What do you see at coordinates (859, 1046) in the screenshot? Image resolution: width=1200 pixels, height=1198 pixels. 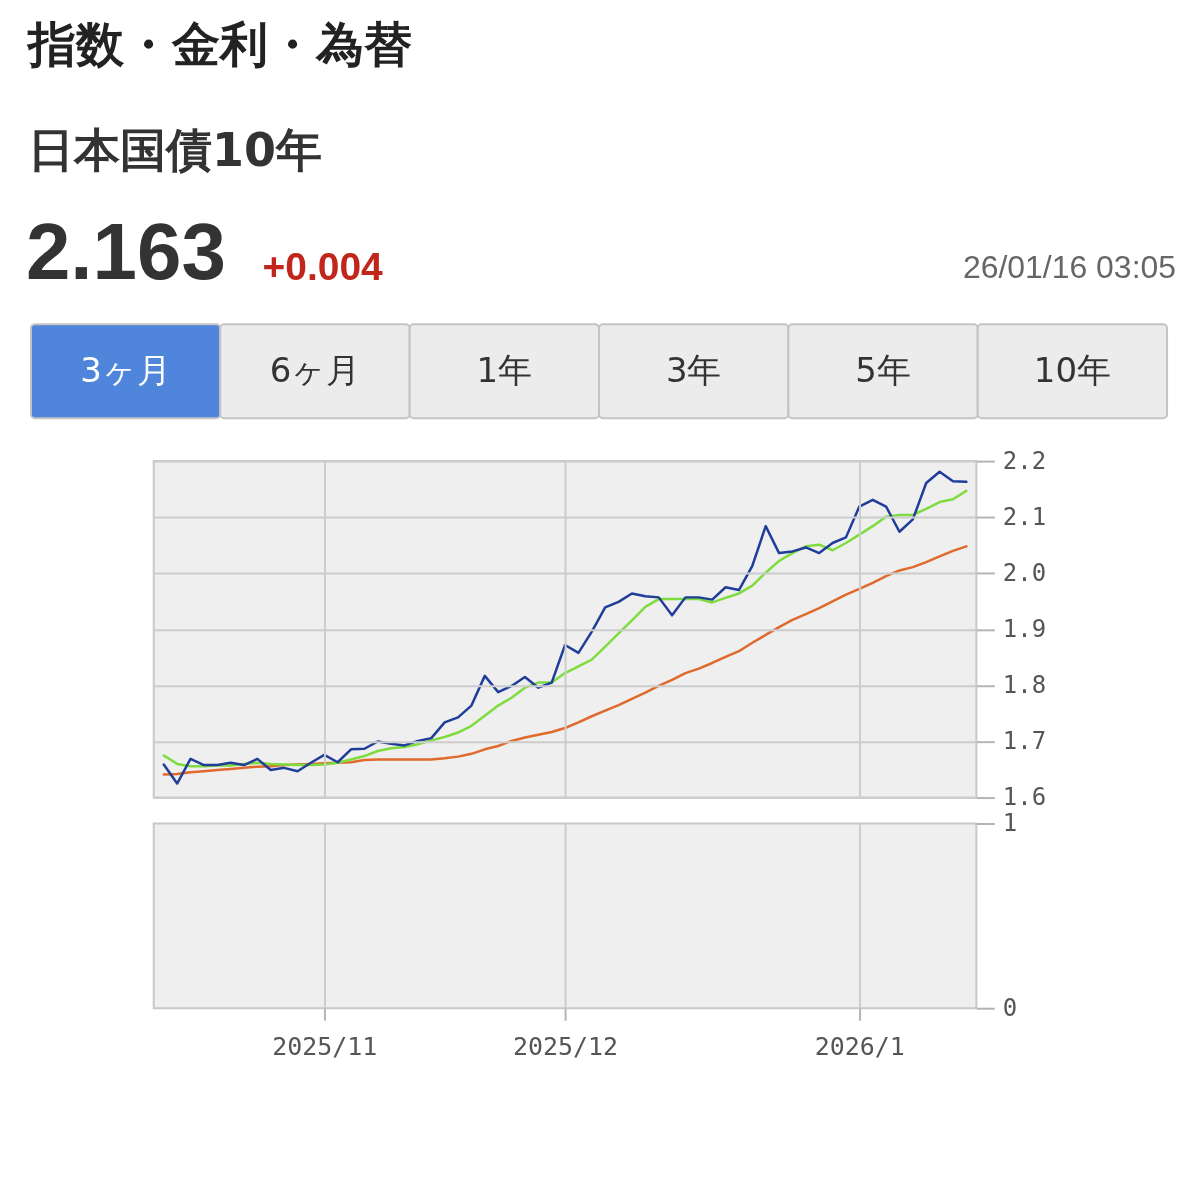 I see `x-tick-label: 2026/1` at bounding box center [859, 1046].